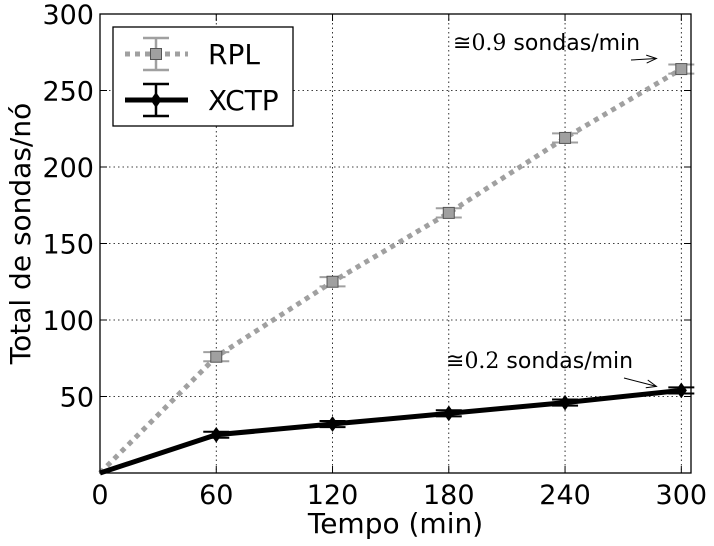 The width and height of the screenshot is (714, 546). I want to click on x-tick-label: 120, so click(333, 495).